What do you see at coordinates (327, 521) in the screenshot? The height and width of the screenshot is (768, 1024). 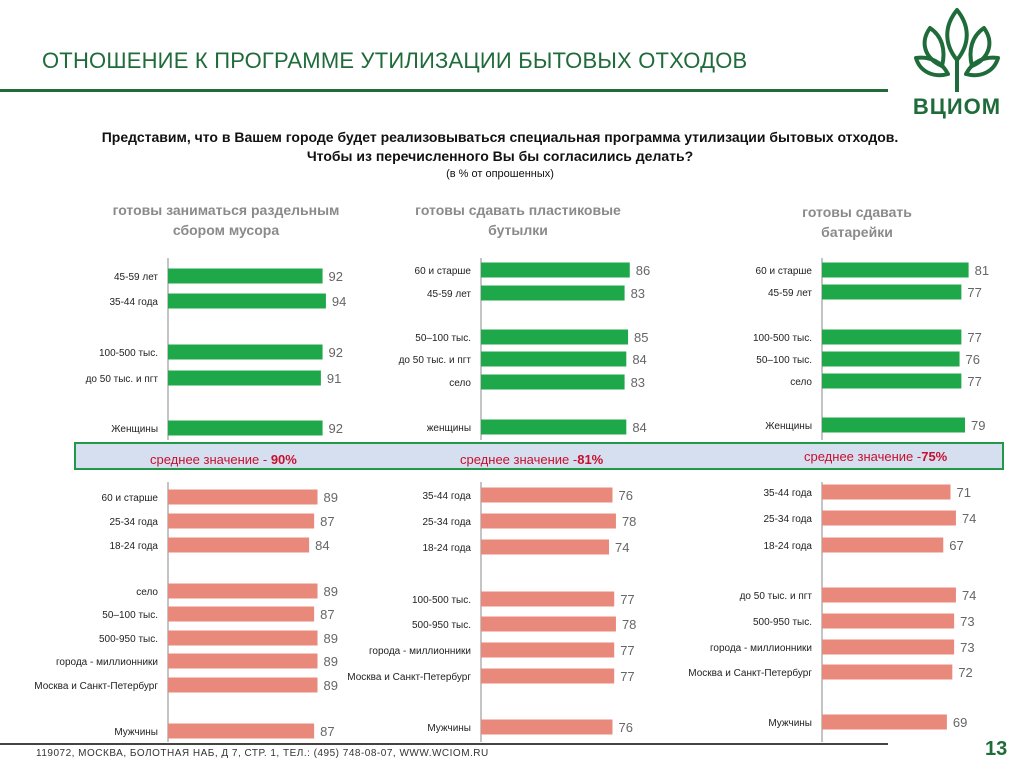 I see `data-label: 87` at bounding box center [327, 521].